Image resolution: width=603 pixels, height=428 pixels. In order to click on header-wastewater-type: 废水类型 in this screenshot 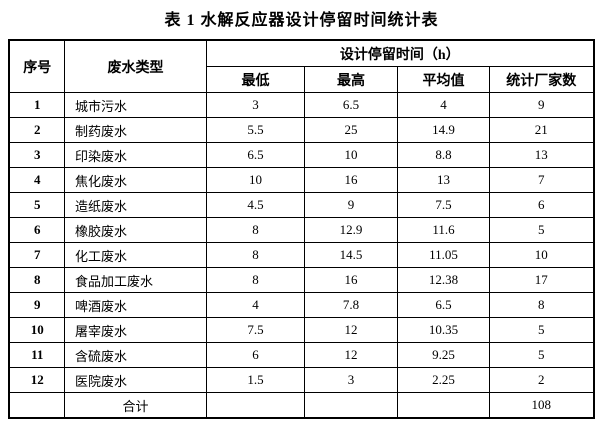, I will do `click(135, 66)`.